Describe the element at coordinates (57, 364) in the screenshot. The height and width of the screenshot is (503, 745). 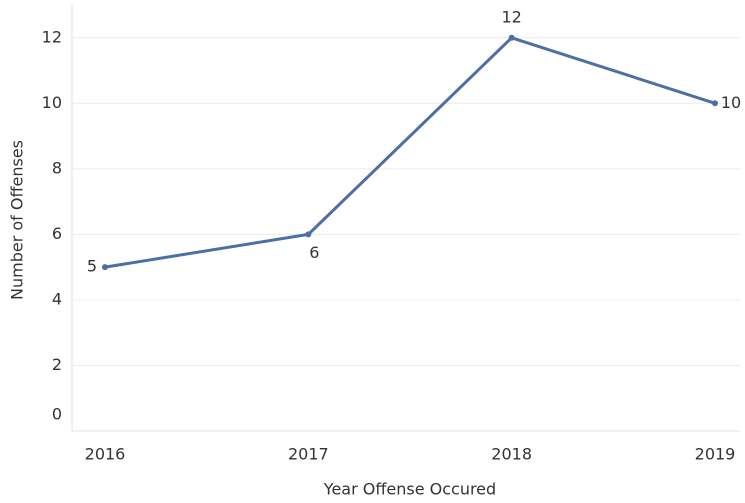
I see `y-tick-label: 2` at that location.